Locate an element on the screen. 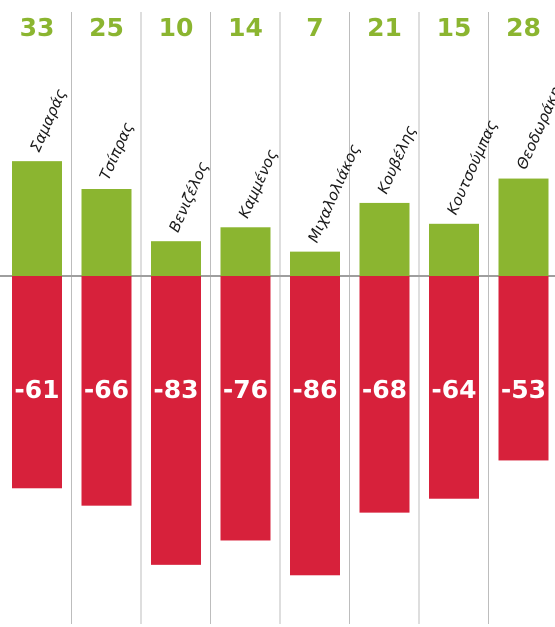  category-label: Θεοδωράκης is located at coordinates (534, 124).